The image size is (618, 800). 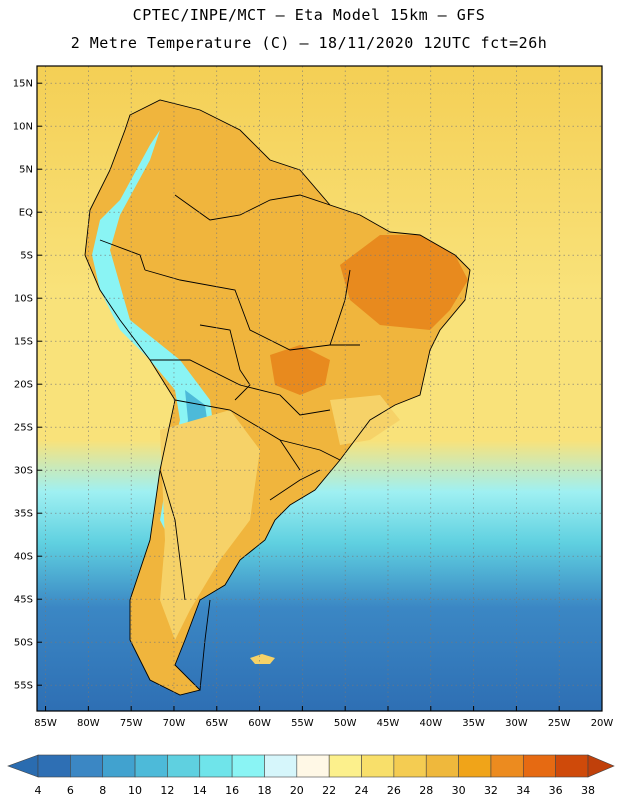 I want to click on lat-tick-label: 30S, so click(x=23, y=471).